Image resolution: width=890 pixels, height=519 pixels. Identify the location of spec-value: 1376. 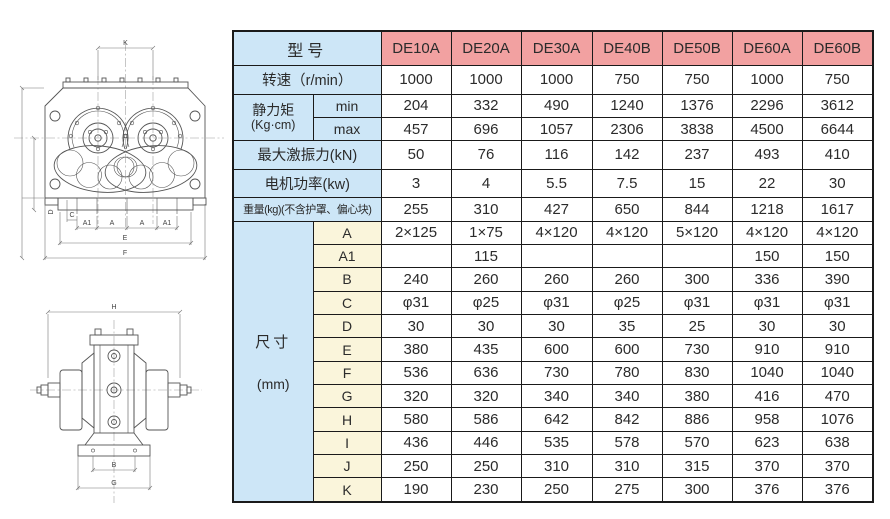
(697, 105).